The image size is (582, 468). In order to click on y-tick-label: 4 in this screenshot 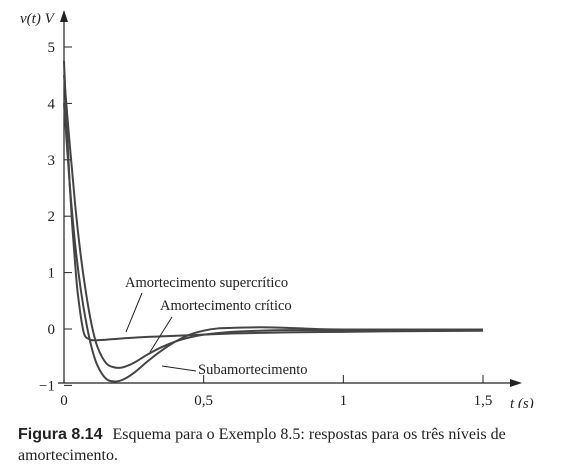, I will do `click(52, 104)`.